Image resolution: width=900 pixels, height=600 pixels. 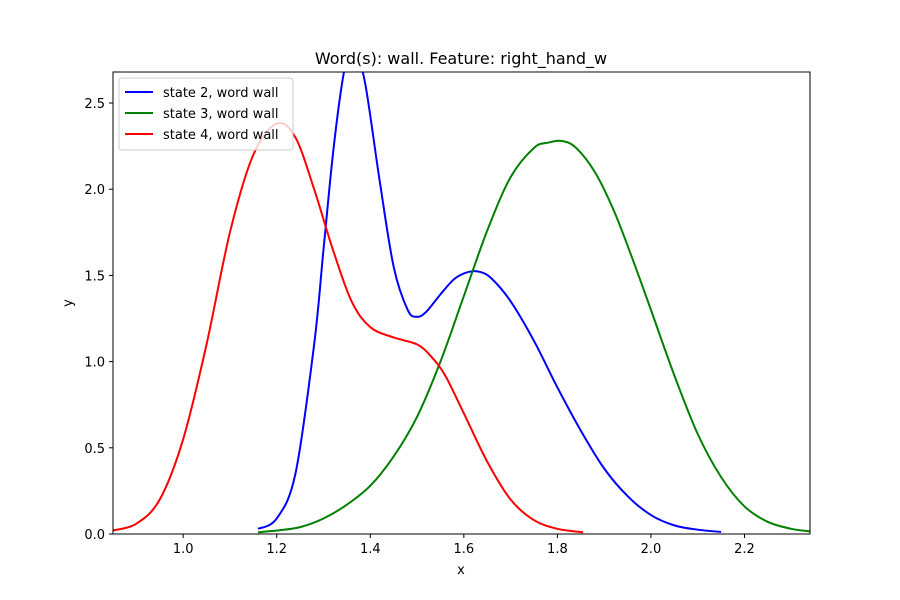 What do you see at coordinates (463, 549) in the screenshot?
I see `x-tick-label: 1.6` at bounding box center [463, 549].